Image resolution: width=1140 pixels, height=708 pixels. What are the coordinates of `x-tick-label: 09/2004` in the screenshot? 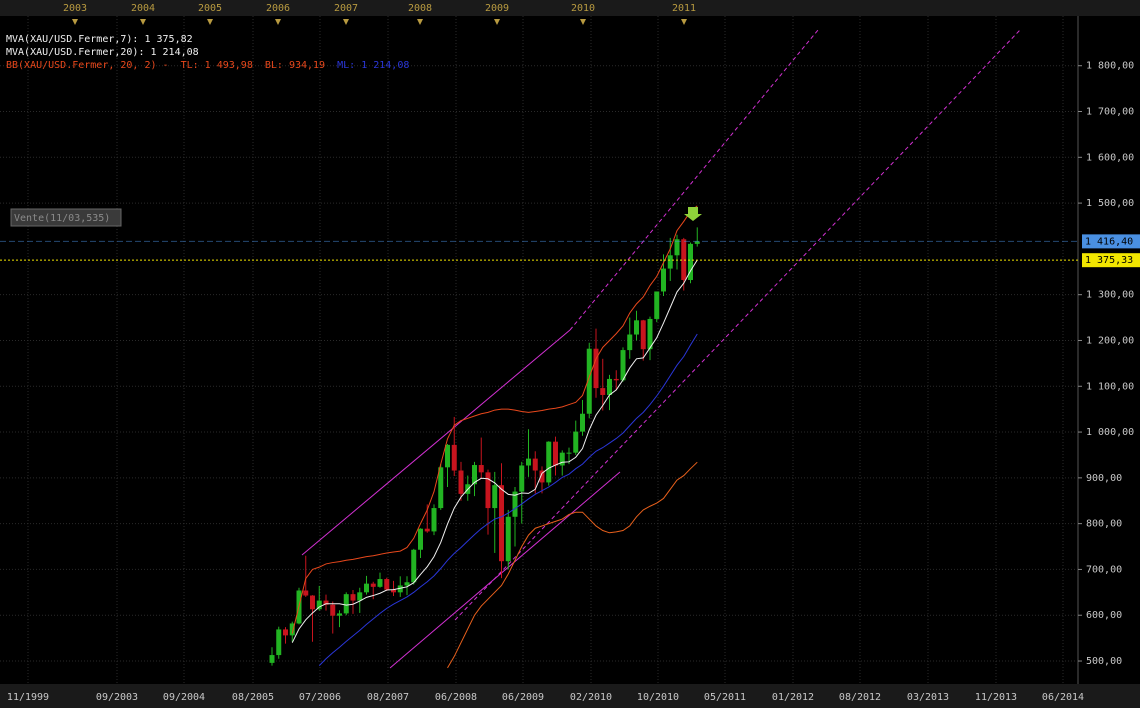 It's located at (184, 697).